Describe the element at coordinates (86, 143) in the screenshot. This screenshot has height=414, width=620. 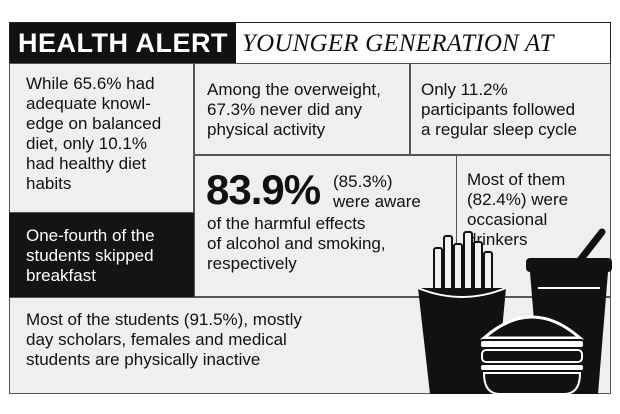
I see `diet-line: diet, only 10.1%` at that location.